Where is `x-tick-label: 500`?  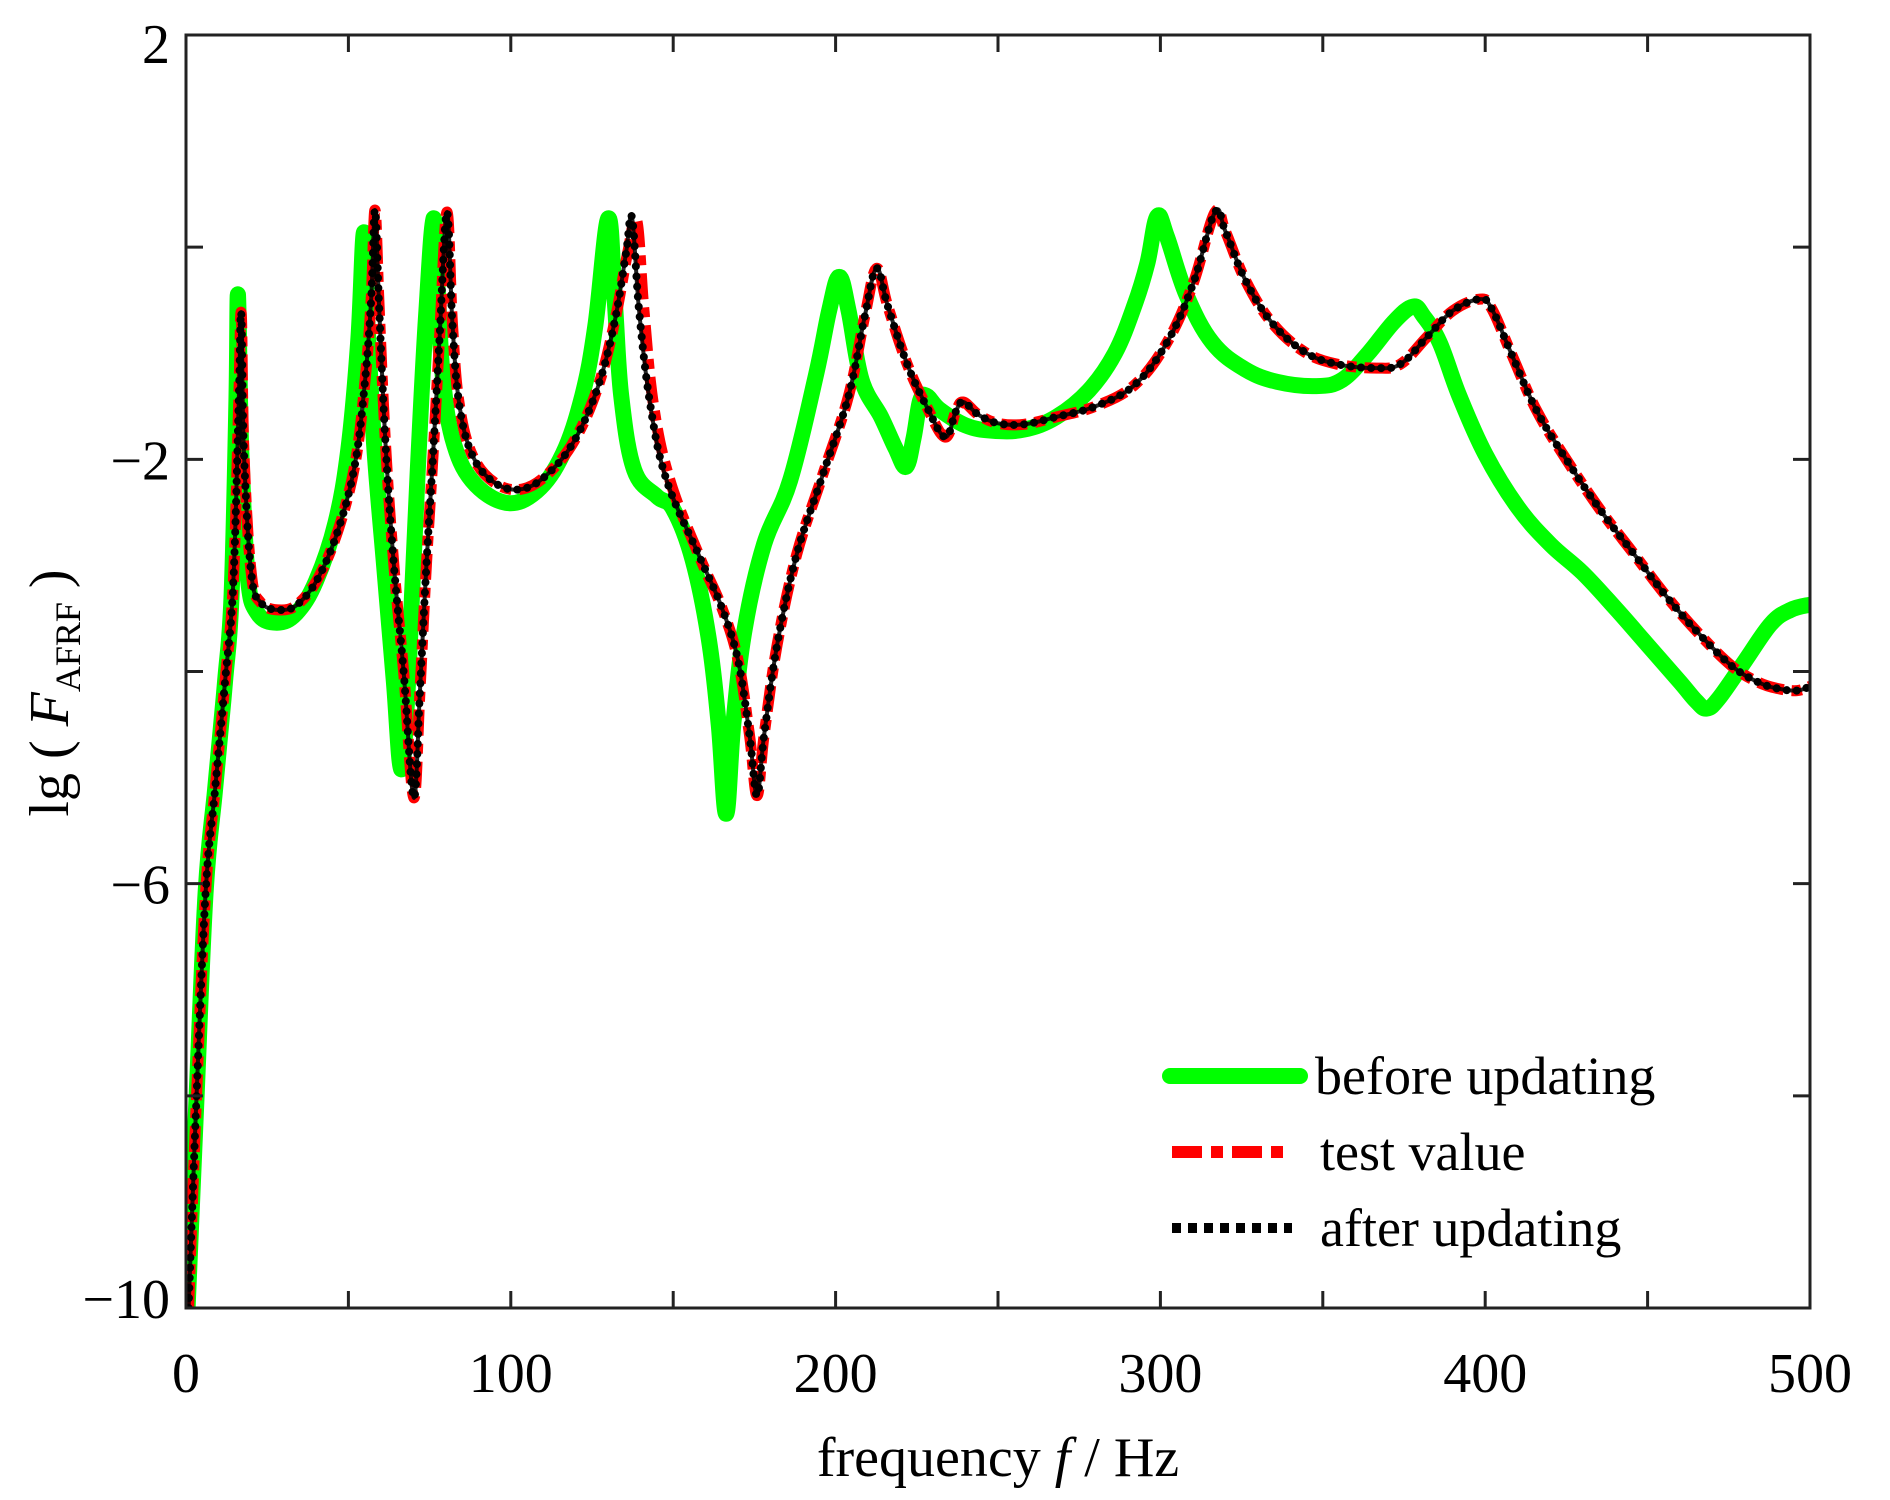
x-tick-label: 500 is located at coordinates (1810, 1374).